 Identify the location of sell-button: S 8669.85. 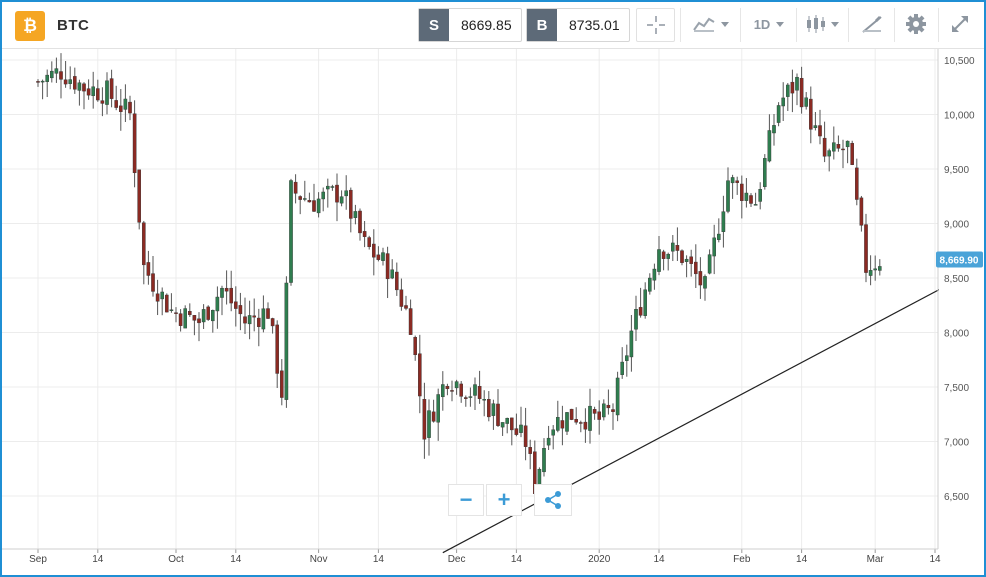
(470, 25).